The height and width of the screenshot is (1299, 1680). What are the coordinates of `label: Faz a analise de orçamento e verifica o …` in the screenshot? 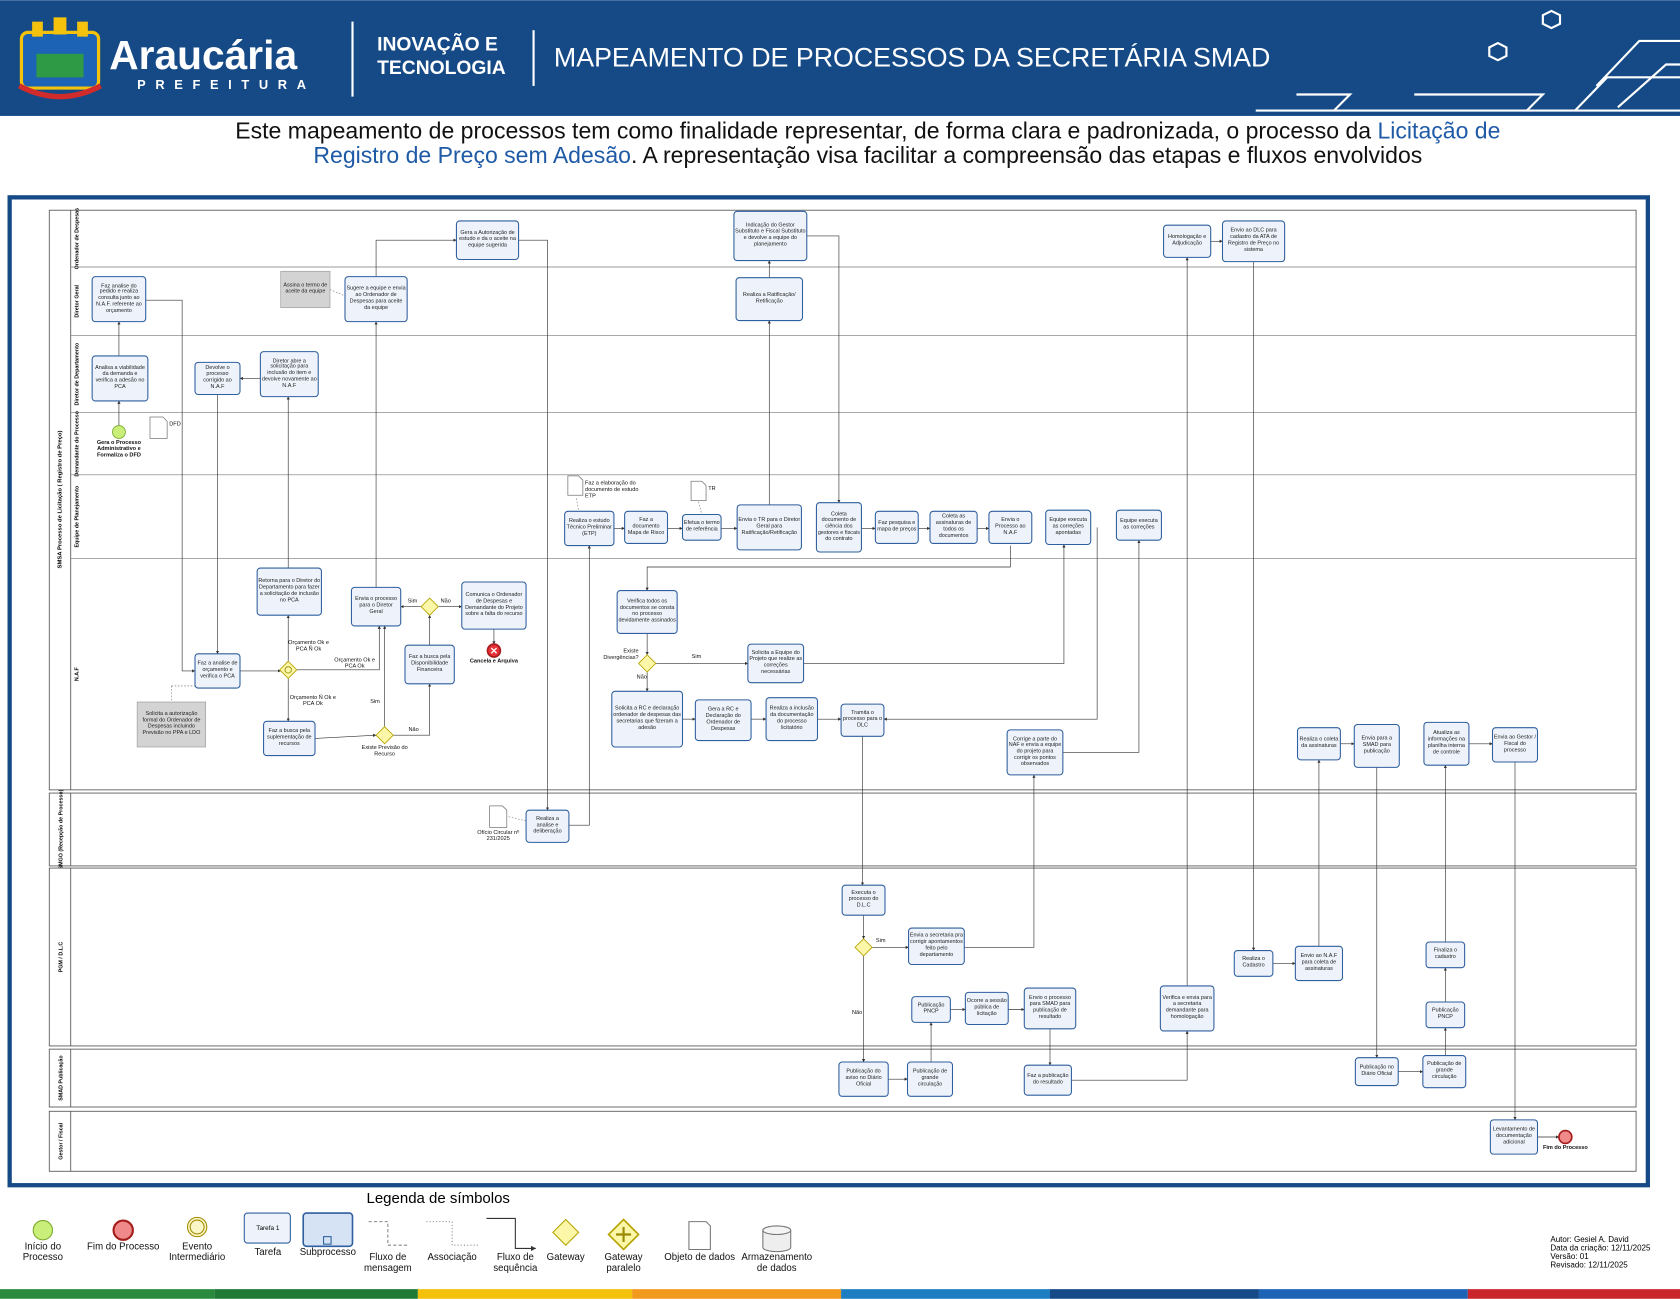 It's located at (217, 670).